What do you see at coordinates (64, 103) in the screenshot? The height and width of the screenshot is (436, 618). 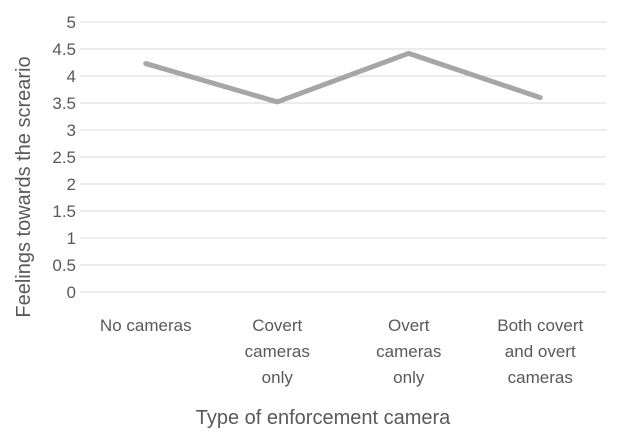 I see `y-tick-label: 3.5` at bounding box center [64, 103].